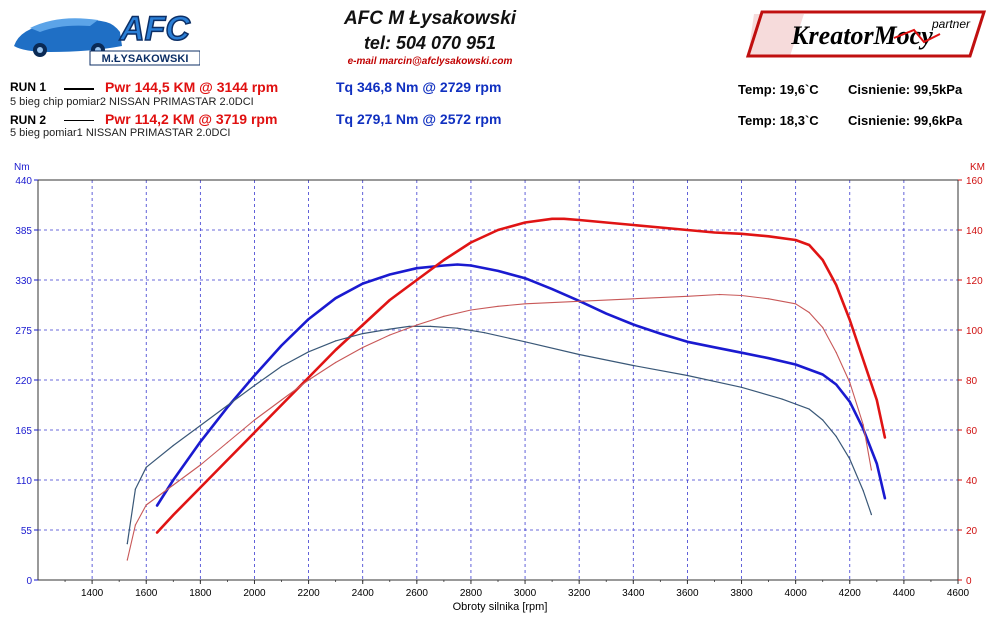  Describe the element at coordinates (778, 89) in the screenshot. I see `run1-temp: Temp: 19,6`C` at that location.